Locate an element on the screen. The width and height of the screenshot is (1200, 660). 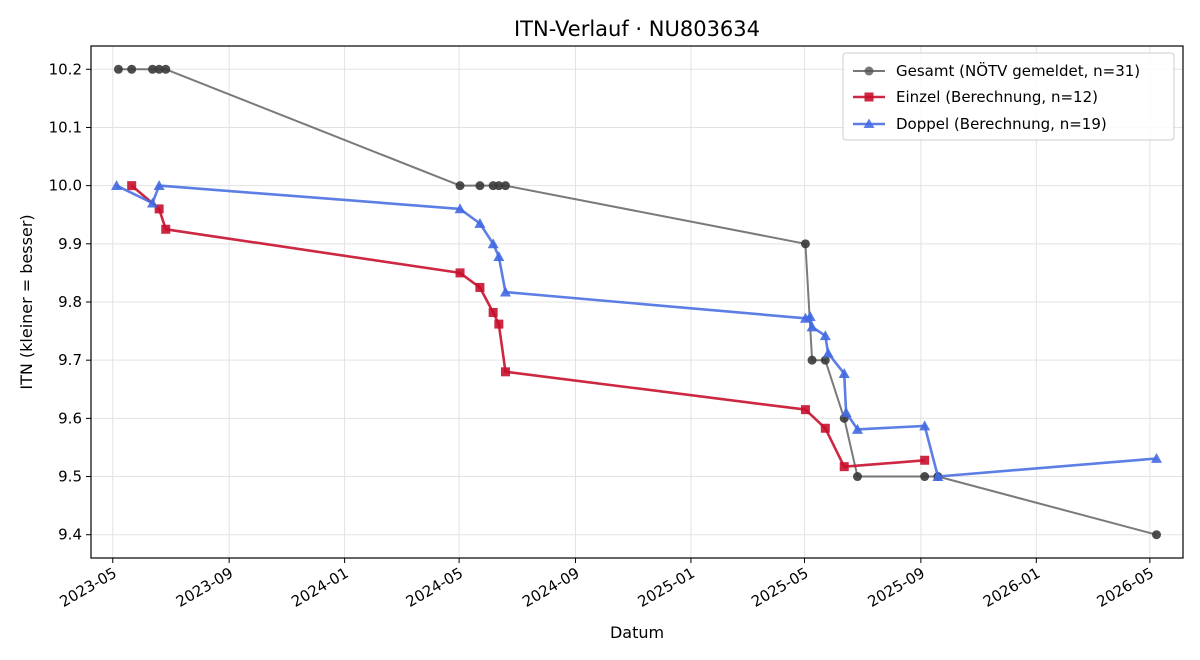
legend-item-doppel: Doppel (Berechnung, n=19) is located at coordinates (980, 124).